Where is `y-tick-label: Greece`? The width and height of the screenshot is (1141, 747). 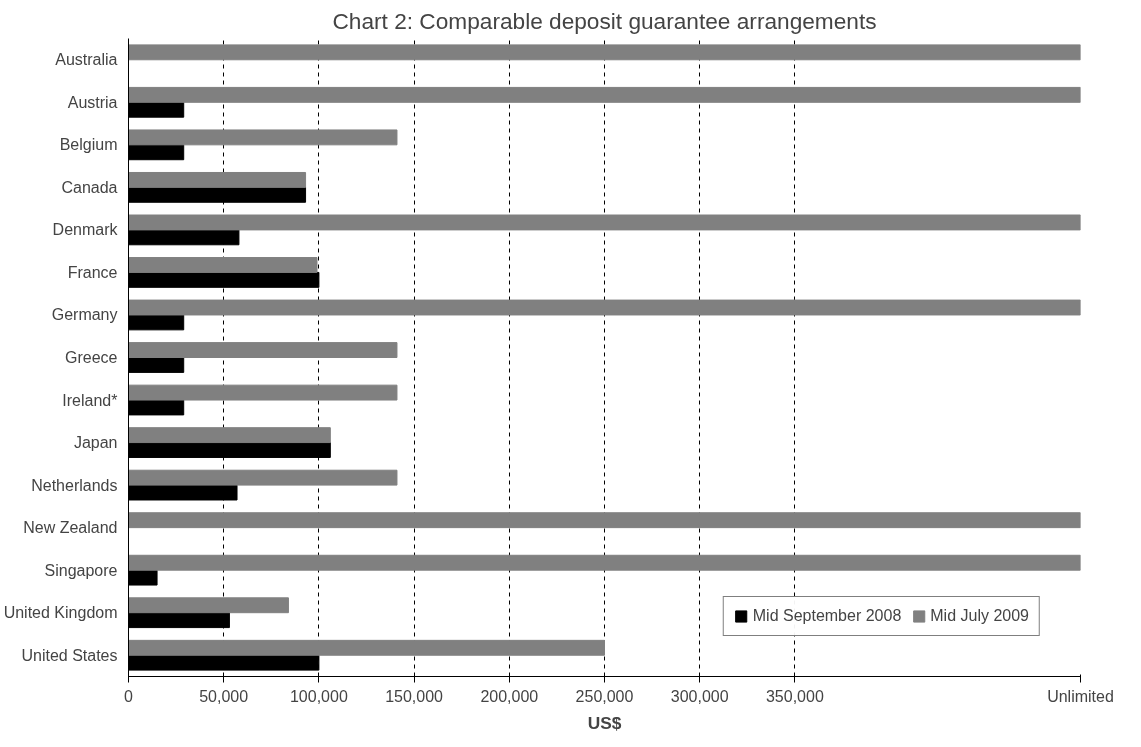 y-tick-label: Greece is located at coordinates (91, 357).